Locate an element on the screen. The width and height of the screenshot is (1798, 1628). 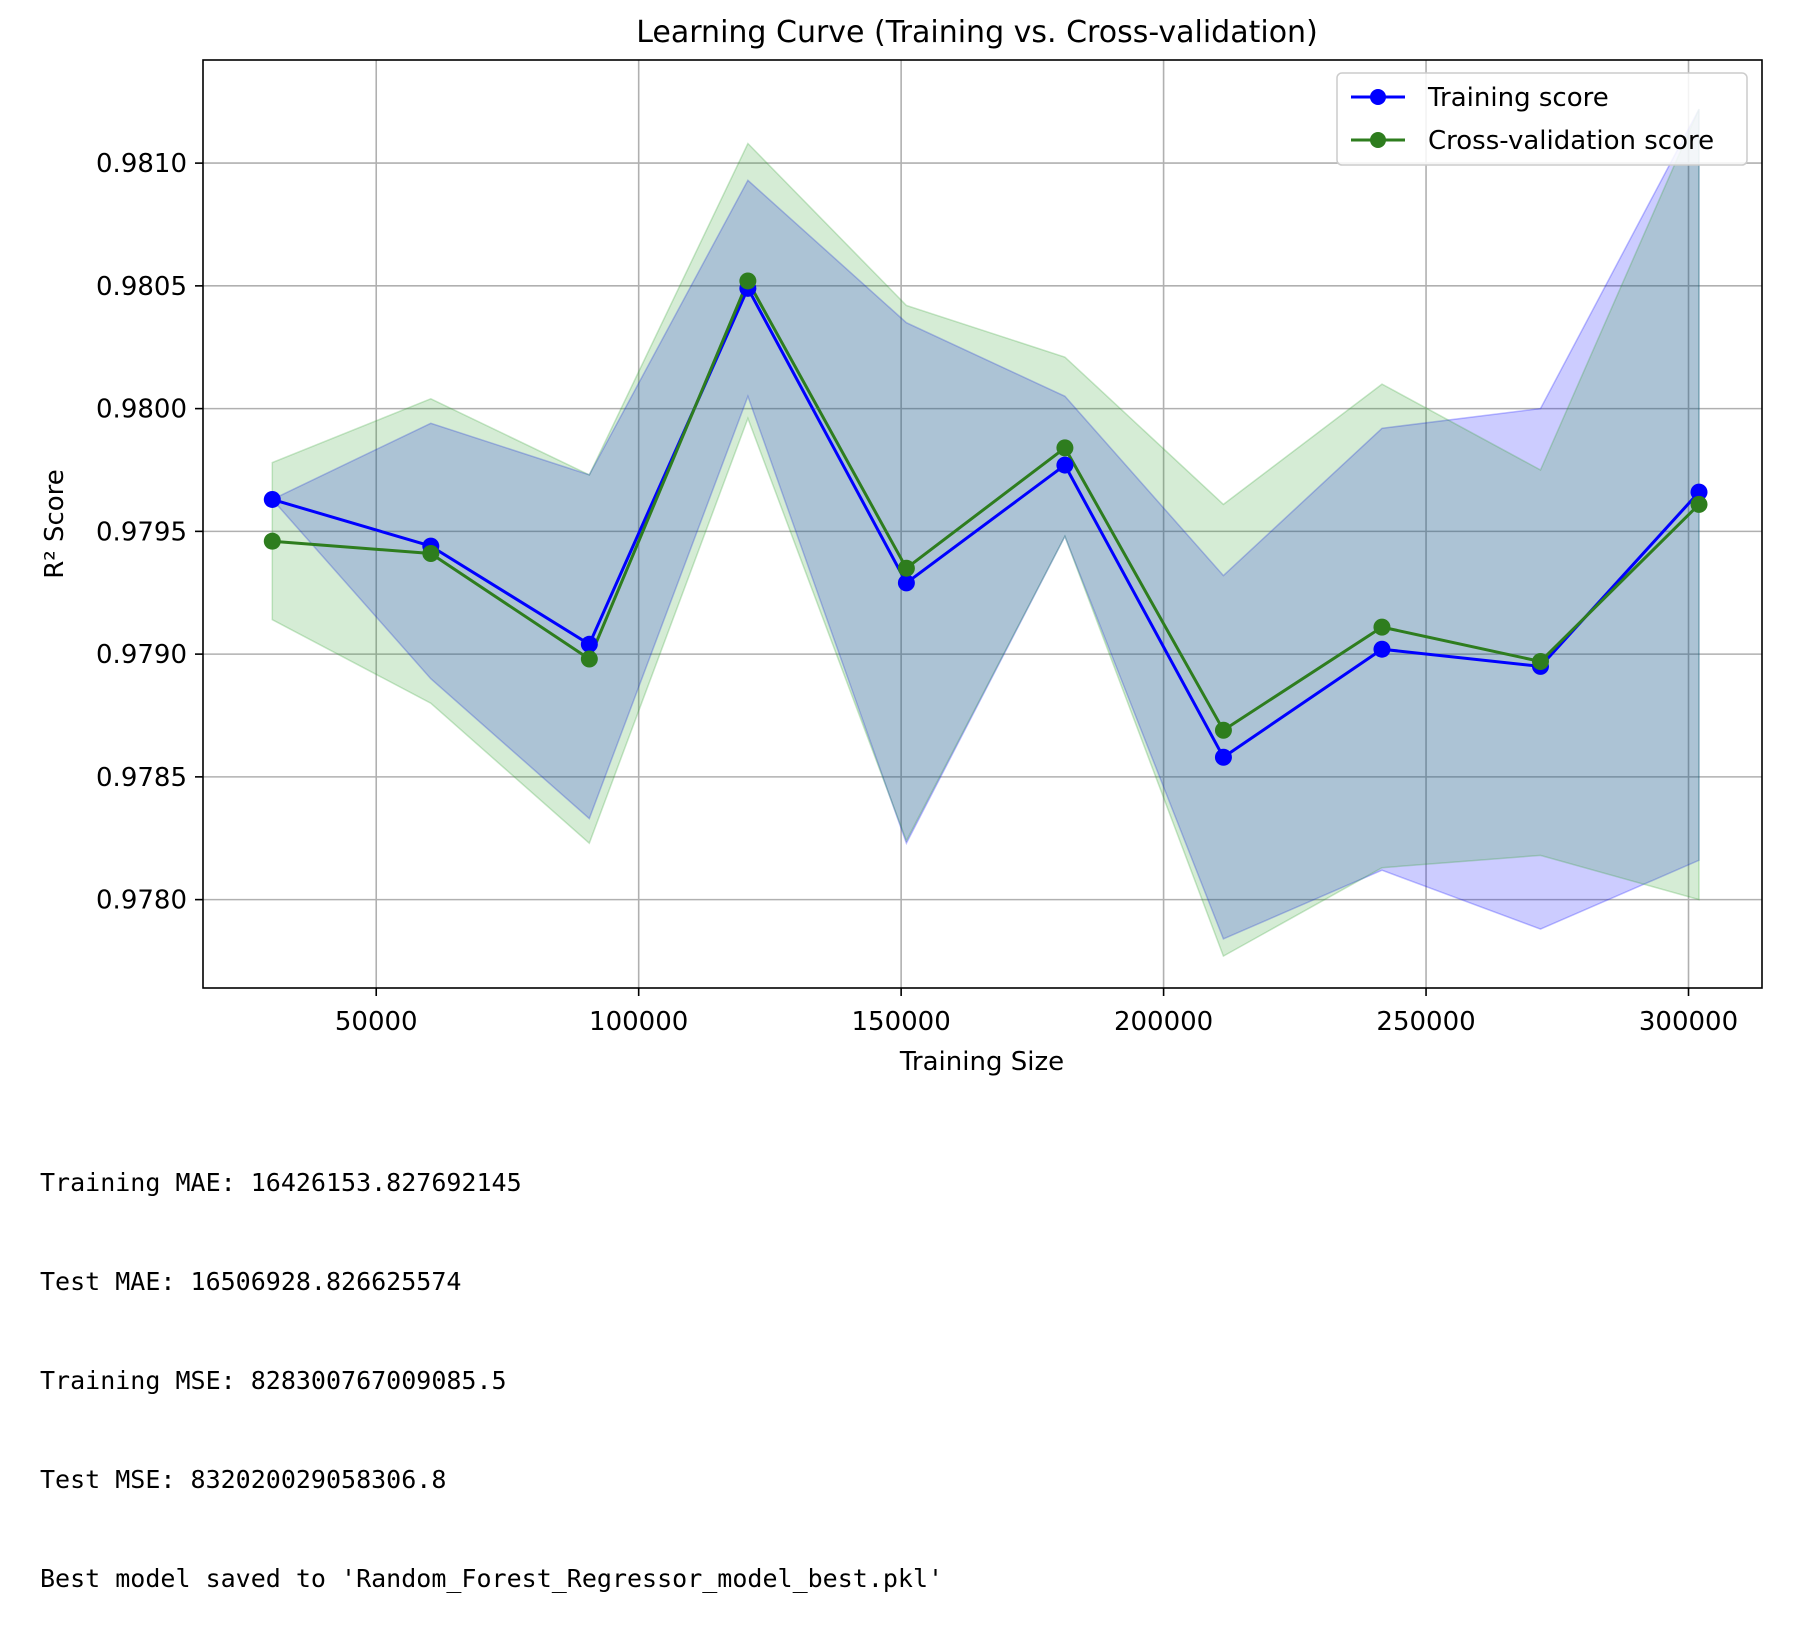
legend-training-marker is located at coordinates (1378, 97).